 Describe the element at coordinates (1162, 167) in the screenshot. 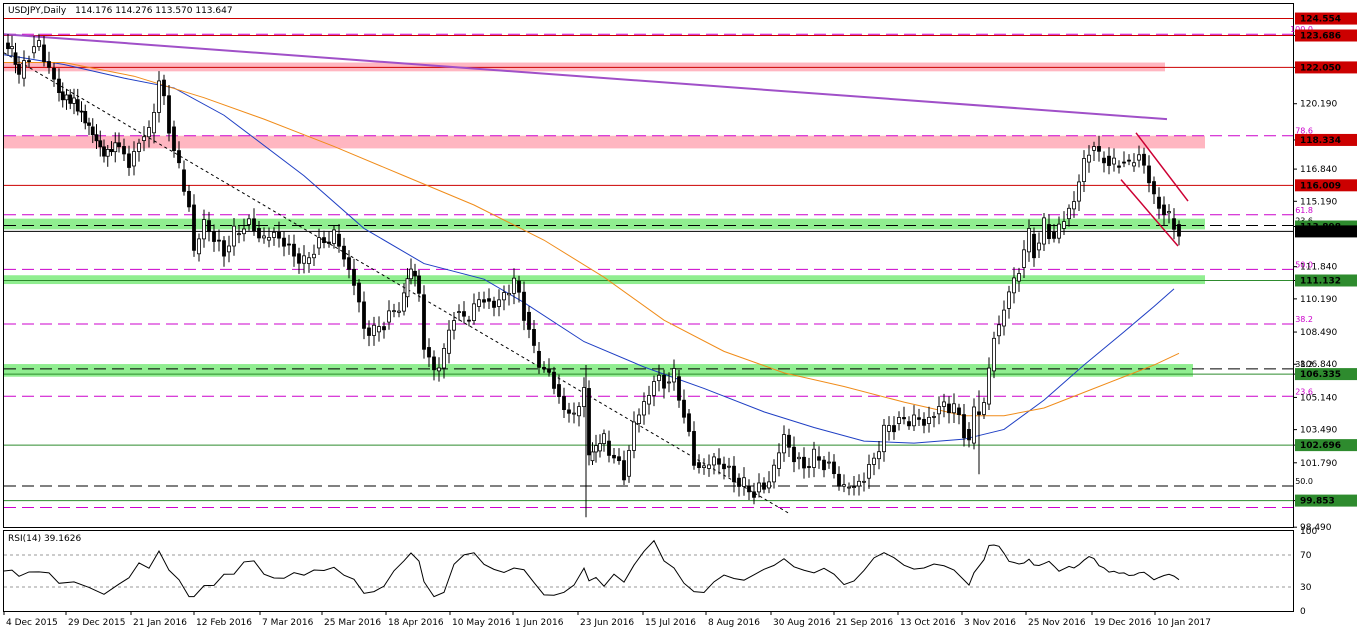

I see `channel-upper-line` at that location.